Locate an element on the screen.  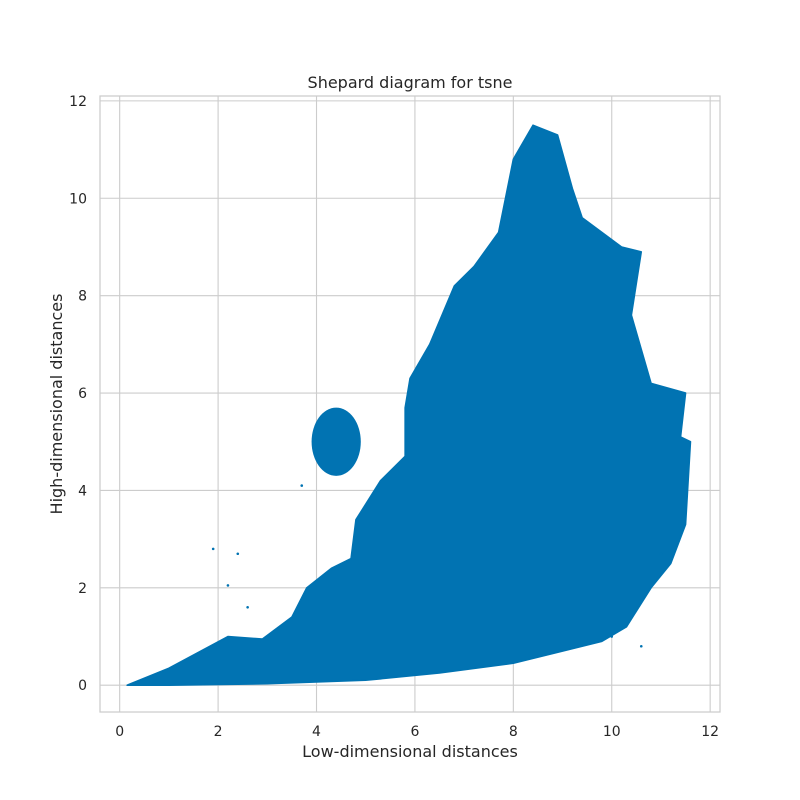
x-tick-label: 10 is located at coordinates (612, 732).